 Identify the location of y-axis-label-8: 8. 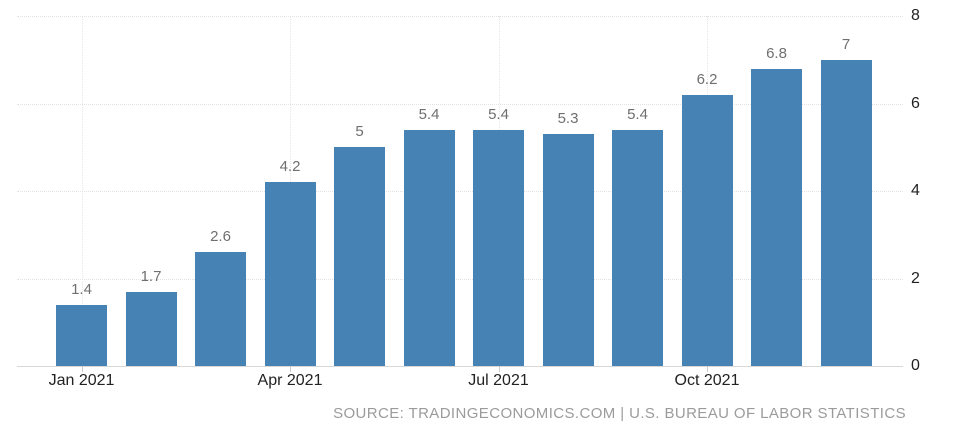
(915, 15).